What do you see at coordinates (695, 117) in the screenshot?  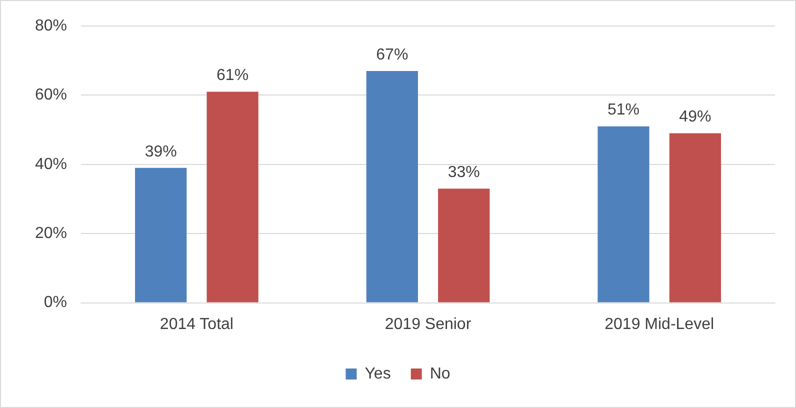 I see `text: 49%` at bounding box center [695, 117].